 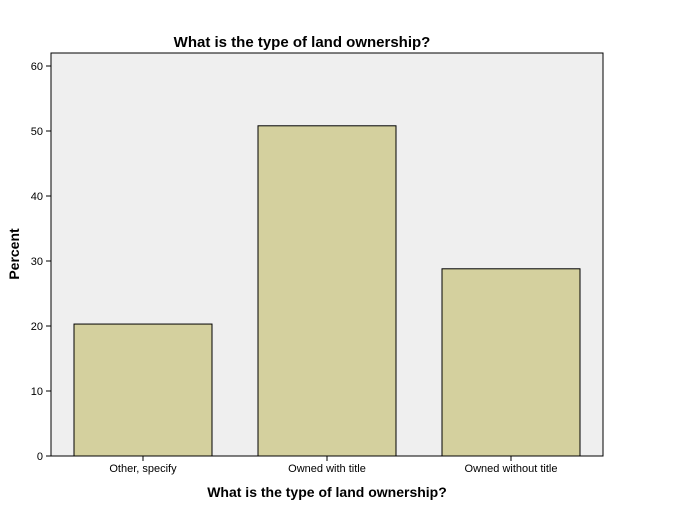 What do you see at coordinates (14, 254) in the screenshot?
I see `y-axis-title: Percent` at bounding box center [14, 254].